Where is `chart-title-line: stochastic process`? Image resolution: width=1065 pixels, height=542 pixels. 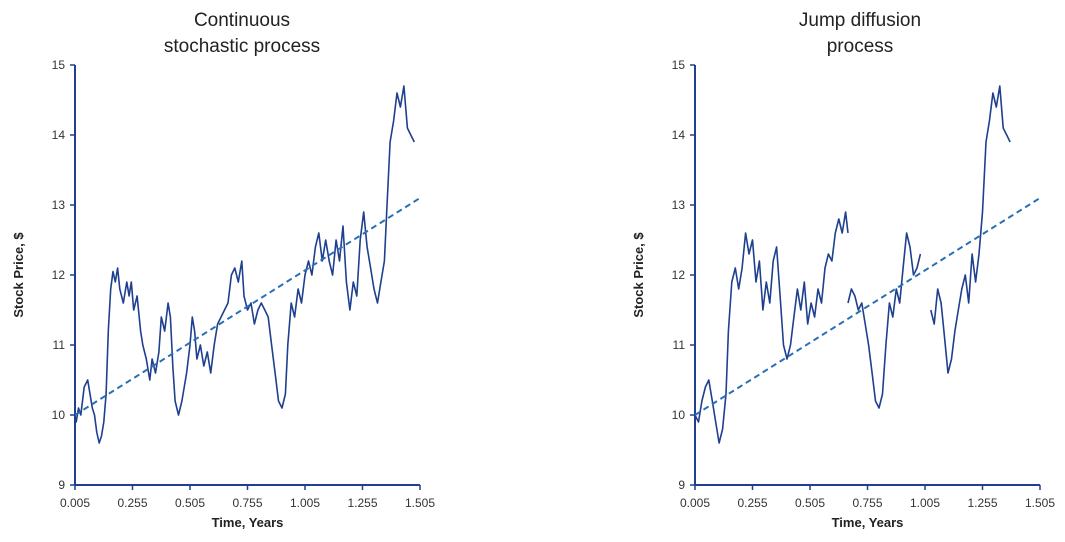 chart-title-line: stochastic process is located at coordinates (242, 46).